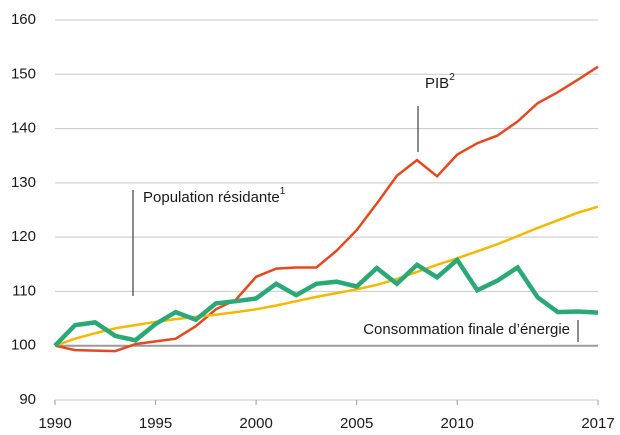 This screenshot has width=620, height=435. Describe the element at coordinates (356, 423) in the screenshot. I see `x-tick-label: 2005` at that location.